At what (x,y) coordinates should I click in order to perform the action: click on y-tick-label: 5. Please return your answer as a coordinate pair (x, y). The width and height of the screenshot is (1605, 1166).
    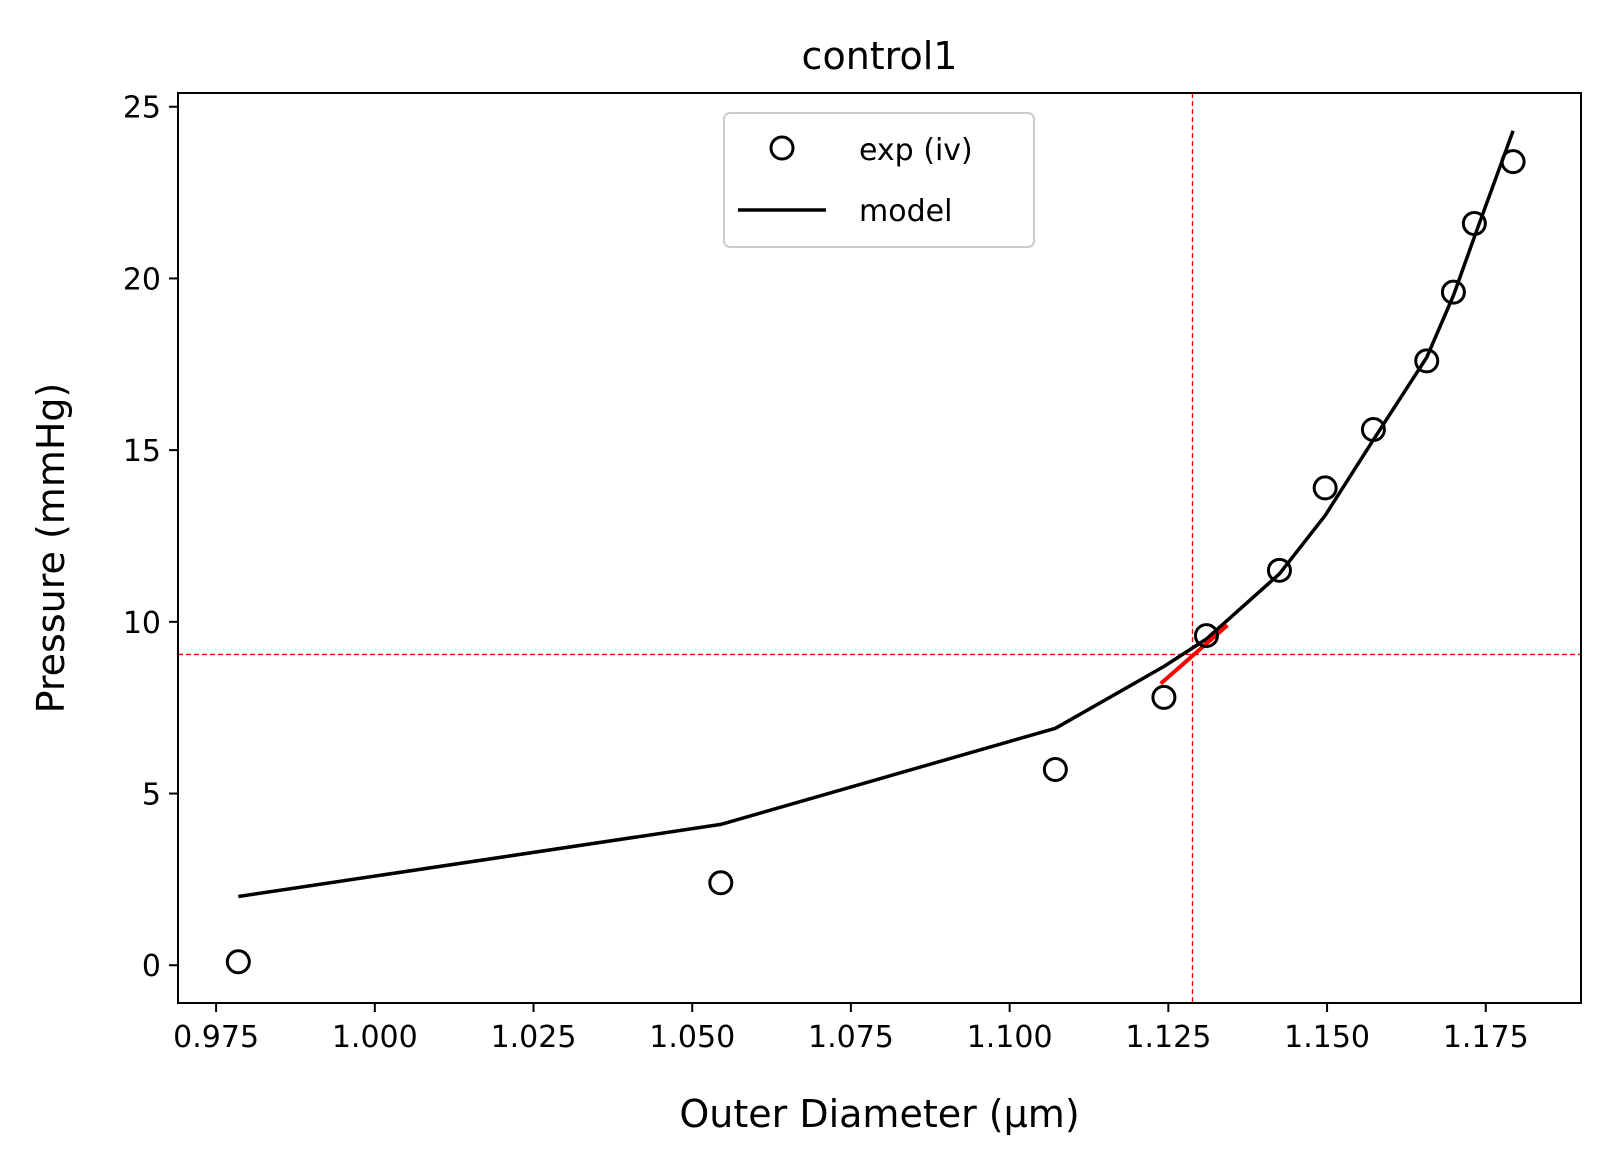
    Looking at the image, I should click on (151, 795).